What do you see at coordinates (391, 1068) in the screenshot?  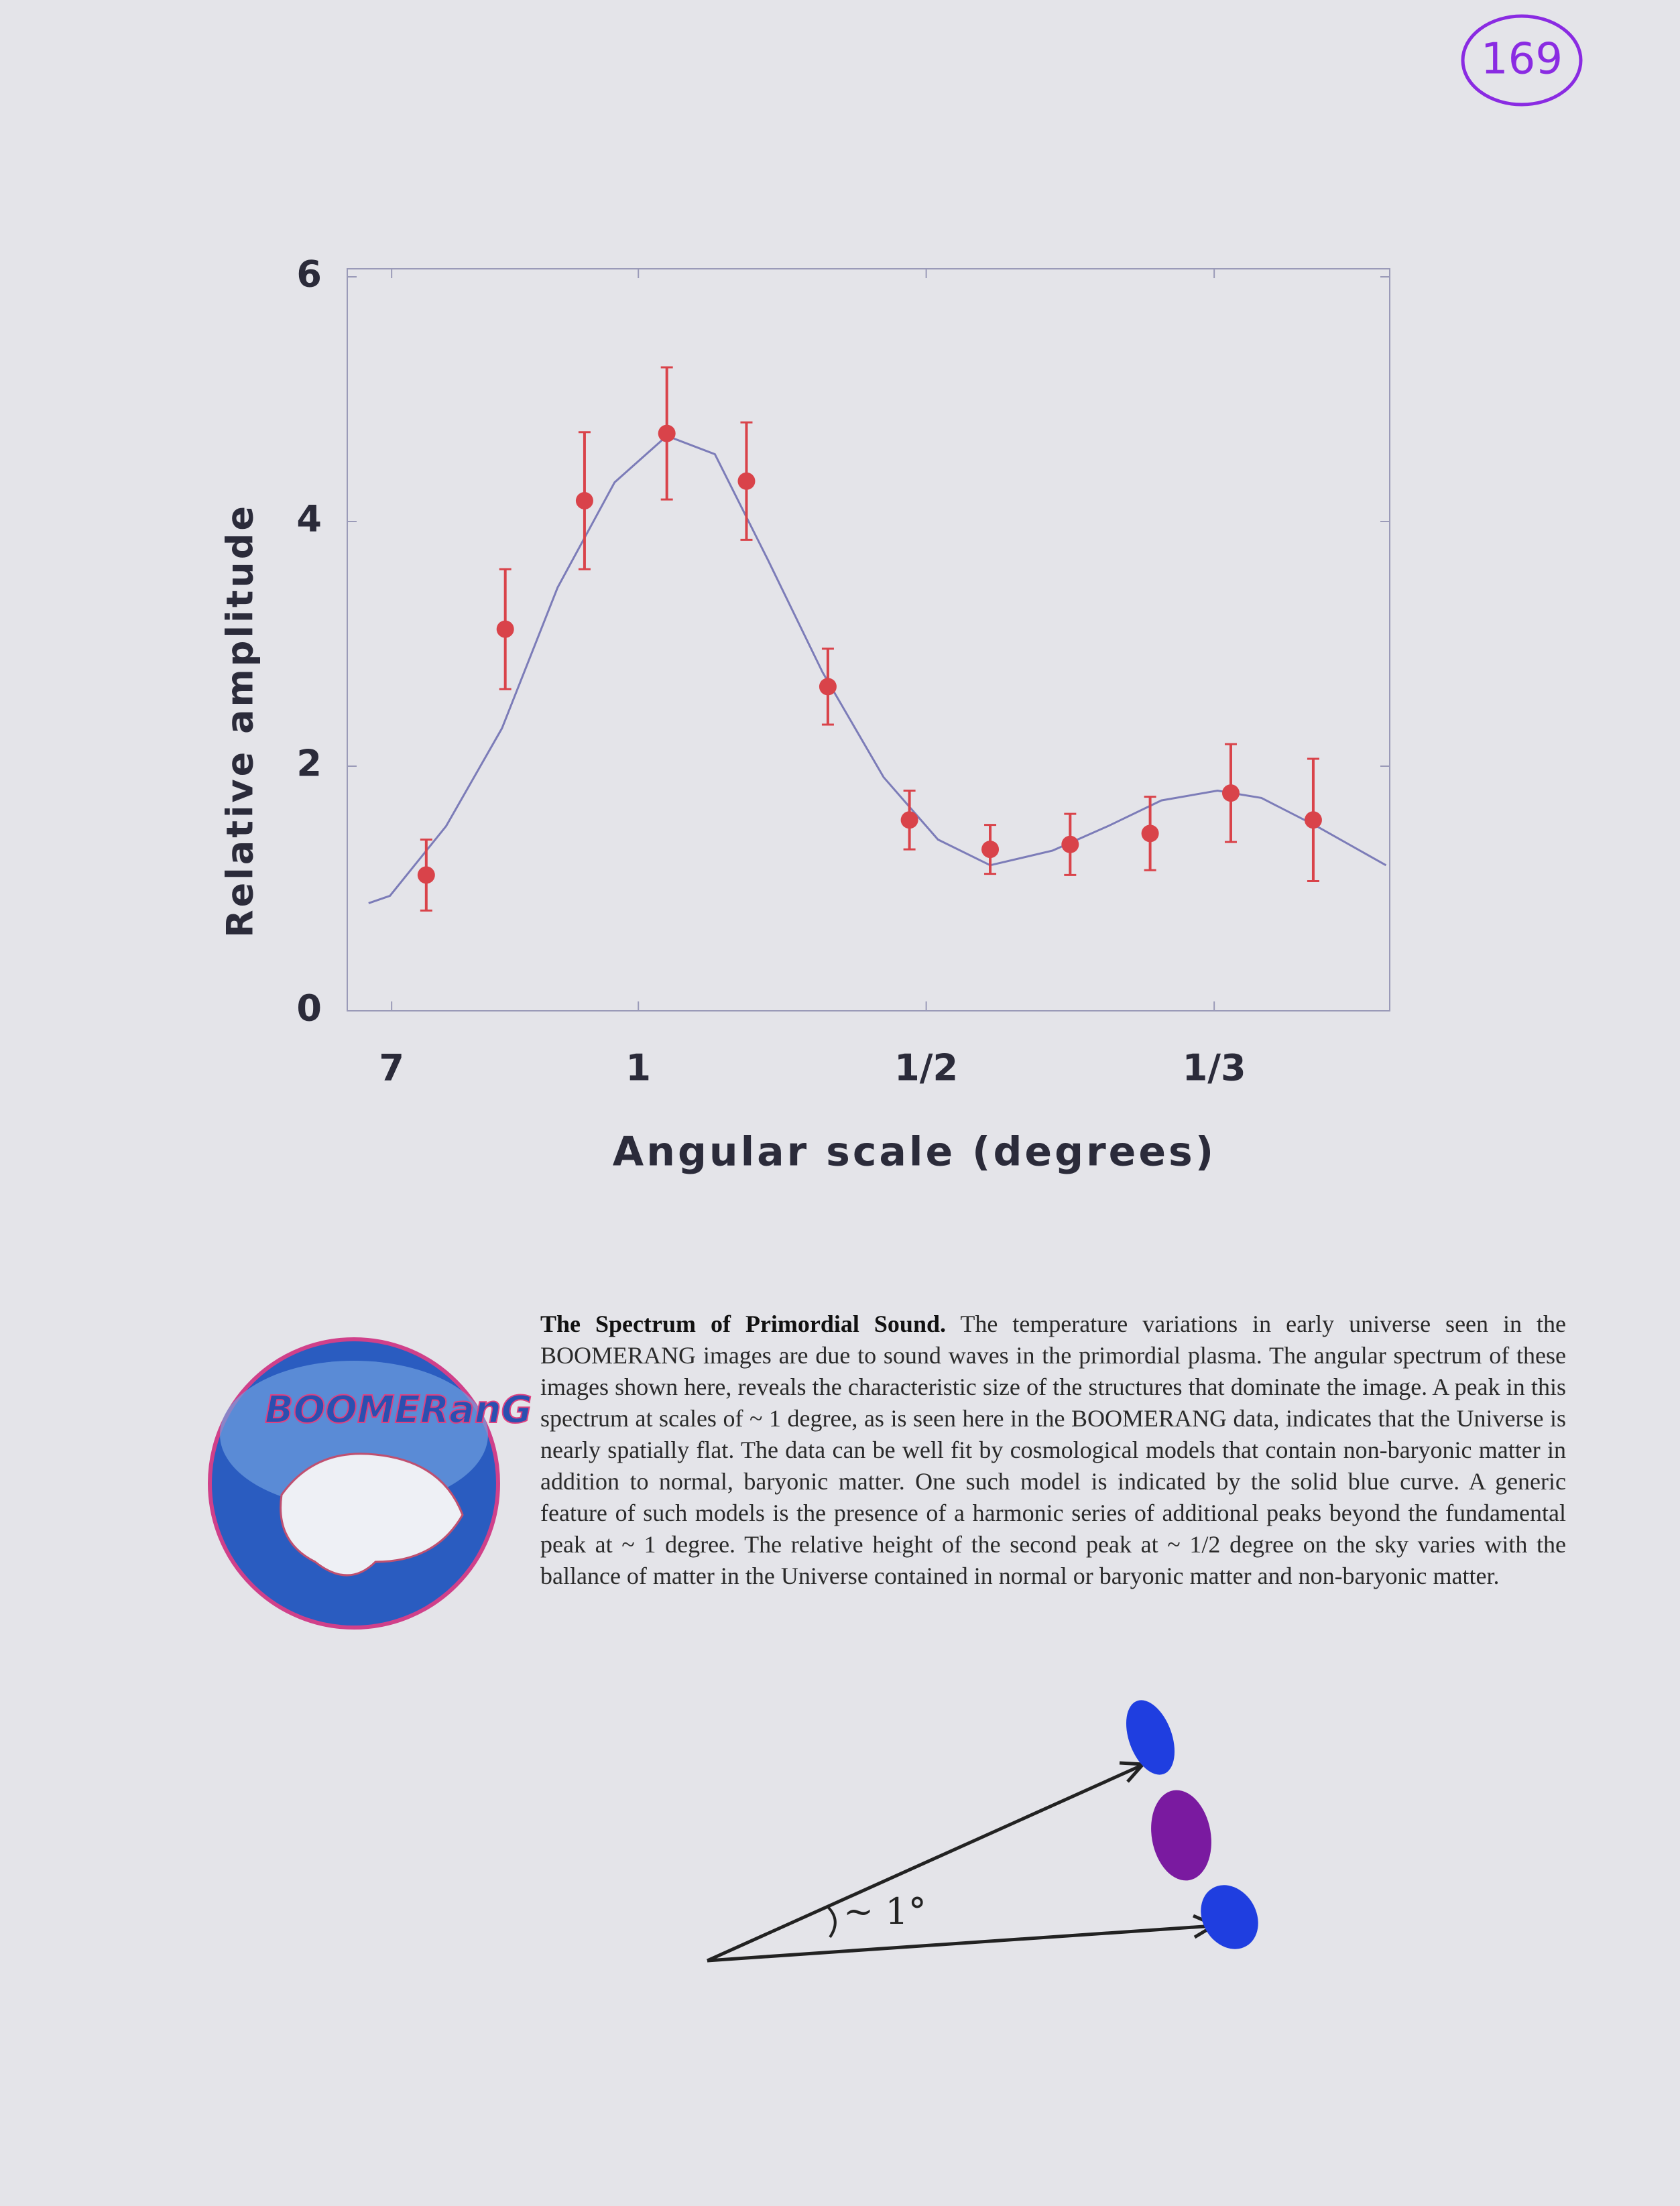 I see `x-tick-label: 7` at bounding box center [391, 1068].